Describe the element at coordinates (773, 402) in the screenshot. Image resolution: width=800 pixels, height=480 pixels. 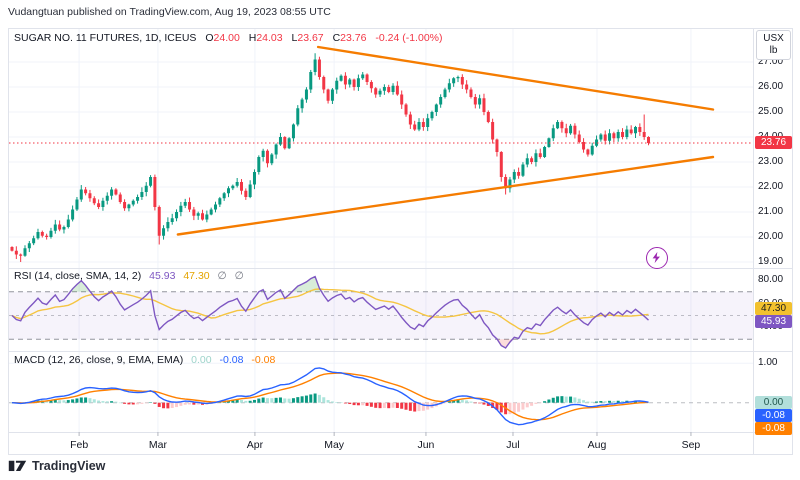
I see `macd-hist-badge: 0.00` at that location.